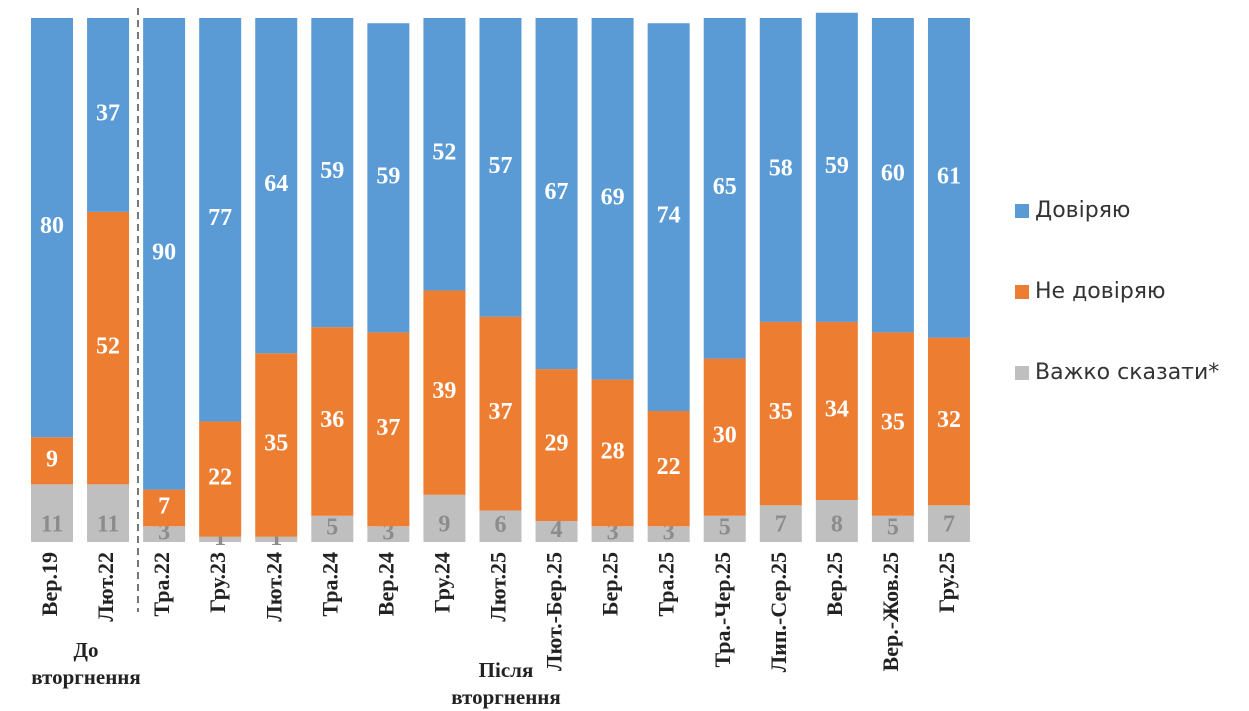  What do you see at coordinates (778, 612) in the screenshot?
I see `x-tick-label: Лип.-Сер.25` at bounding box center [778, 612].